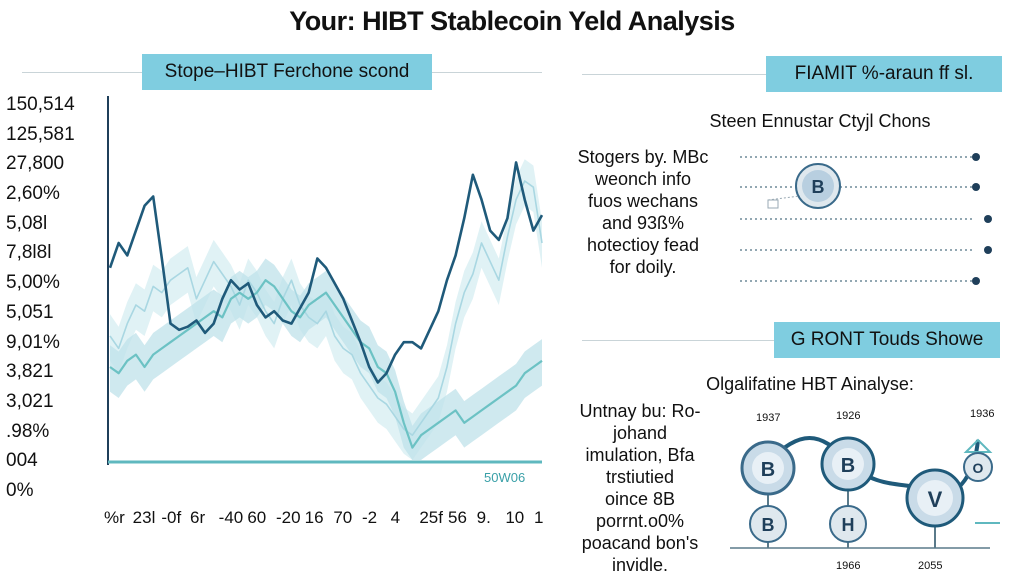 This screenshot has width=1024, height=576. I want to click on y-tick-label: 27,800, so click(35, 164).